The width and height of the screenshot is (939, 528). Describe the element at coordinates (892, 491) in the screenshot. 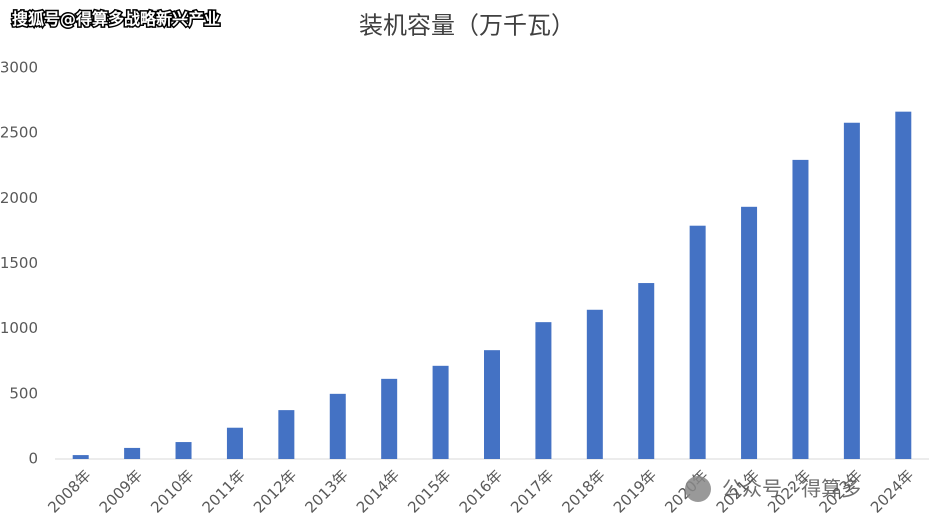

I see `x-tick-label: 2024年` at that location.